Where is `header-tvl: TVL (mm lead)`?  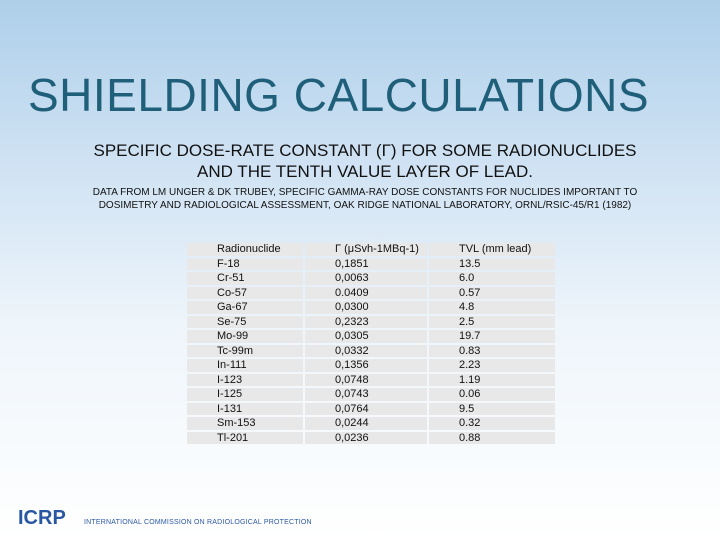
header-tvl: TVL (mm lead) is located at coordinates (492, 249).